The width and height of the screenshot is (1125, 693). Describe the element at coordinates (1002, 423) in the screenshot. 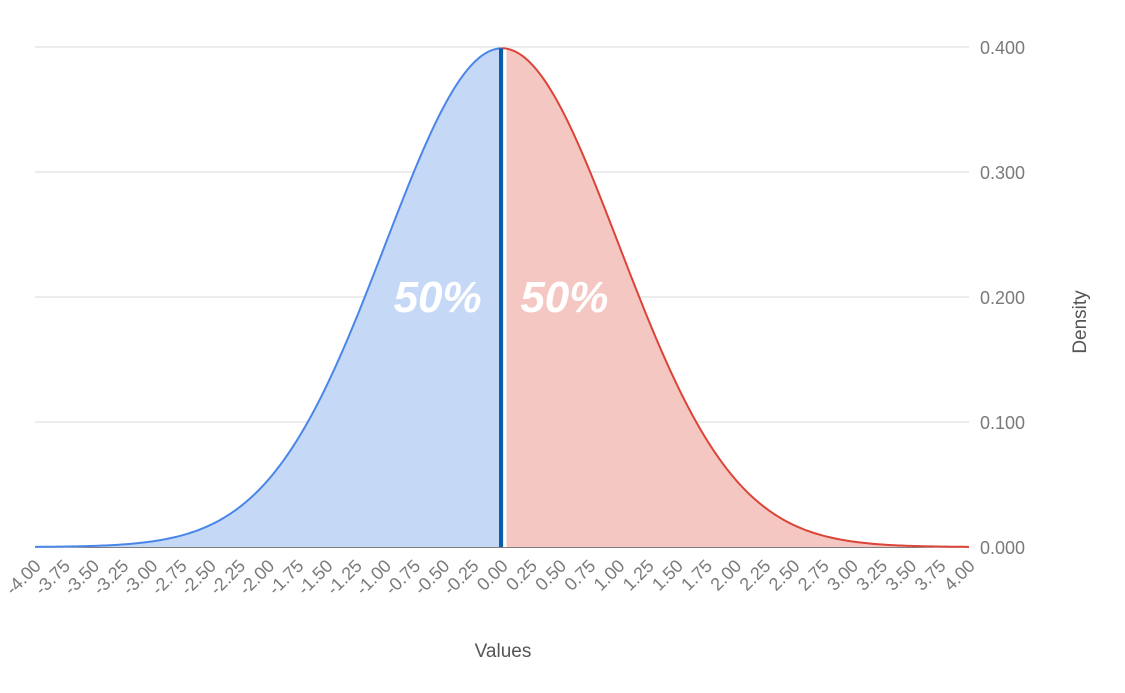

I see `y-tick-label: 0.100` at that location.